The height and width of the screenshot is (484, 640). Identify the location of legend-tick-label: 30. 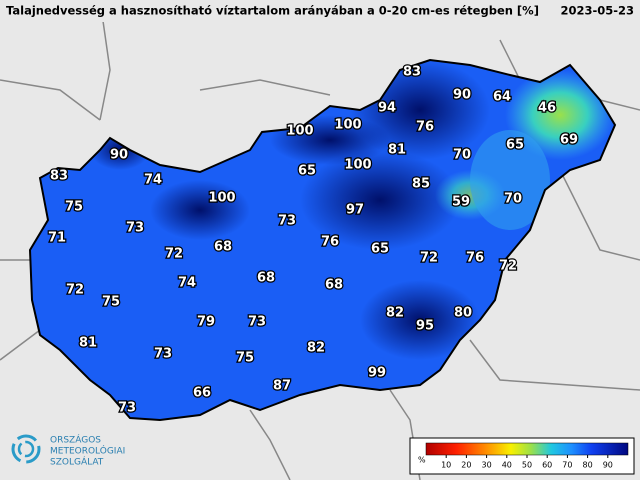
(487, 465).